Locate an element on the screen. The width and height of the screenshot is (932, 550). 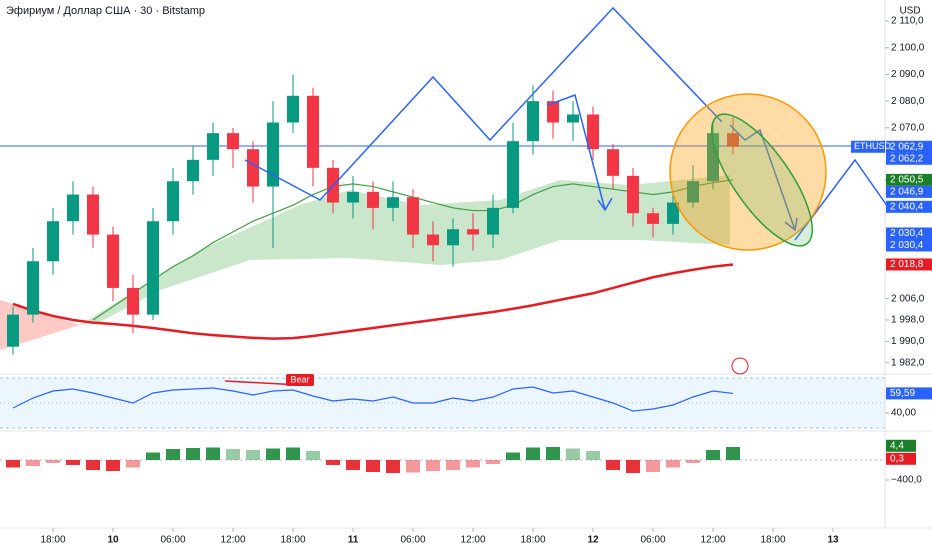
y-tick-label: −400,0 is located at coordinates (906, 480).